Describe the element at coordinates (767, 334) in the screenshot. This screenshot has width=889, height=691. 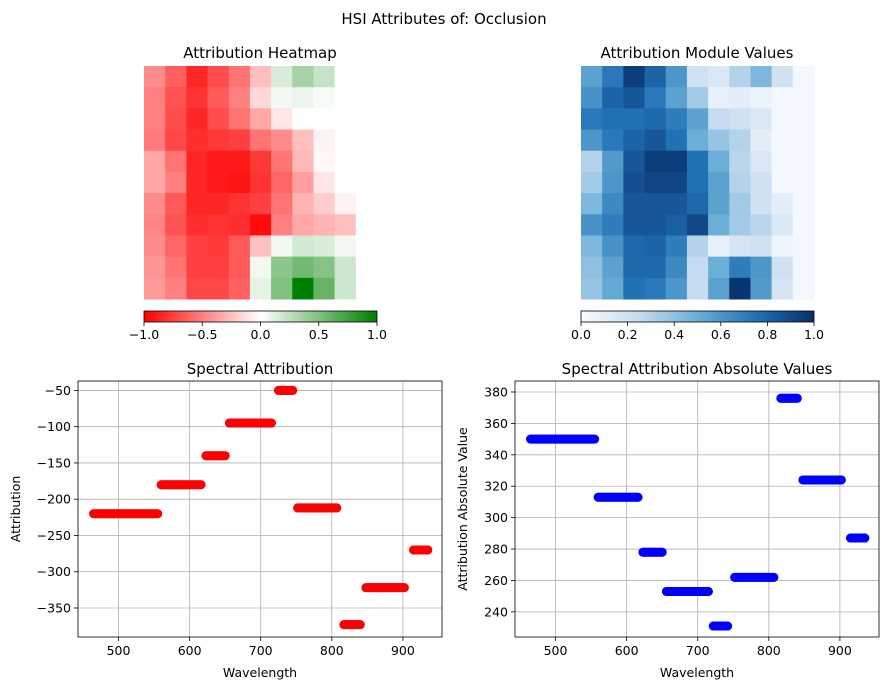
I see `module-values-colorbar-tick-label: 0.8` at that location.